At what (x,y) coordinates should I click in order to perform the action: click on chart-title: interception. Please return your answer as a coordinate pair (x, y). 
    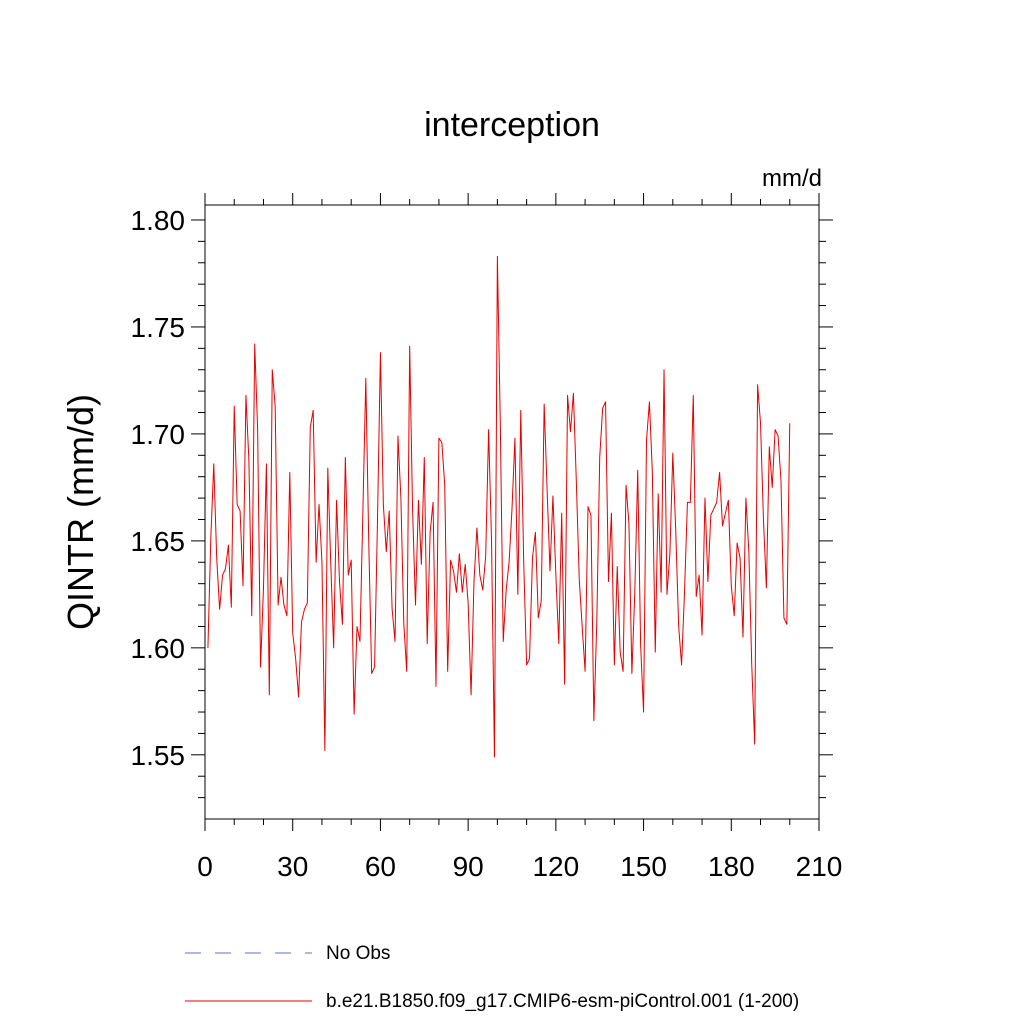
    Looking at the image, I should click on (512, 125).